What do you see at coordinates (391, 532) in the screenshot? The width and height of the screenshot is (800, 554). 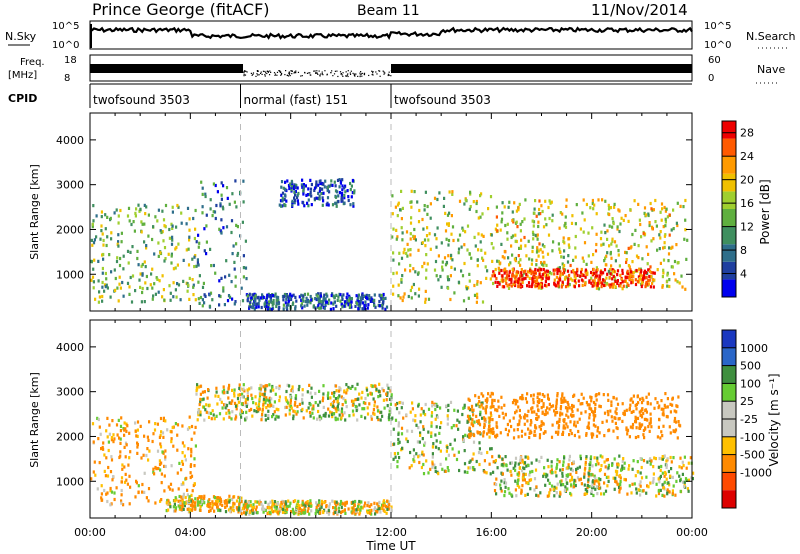 I see `x-tick-label: 12:00` at bounding box center [391, 532].